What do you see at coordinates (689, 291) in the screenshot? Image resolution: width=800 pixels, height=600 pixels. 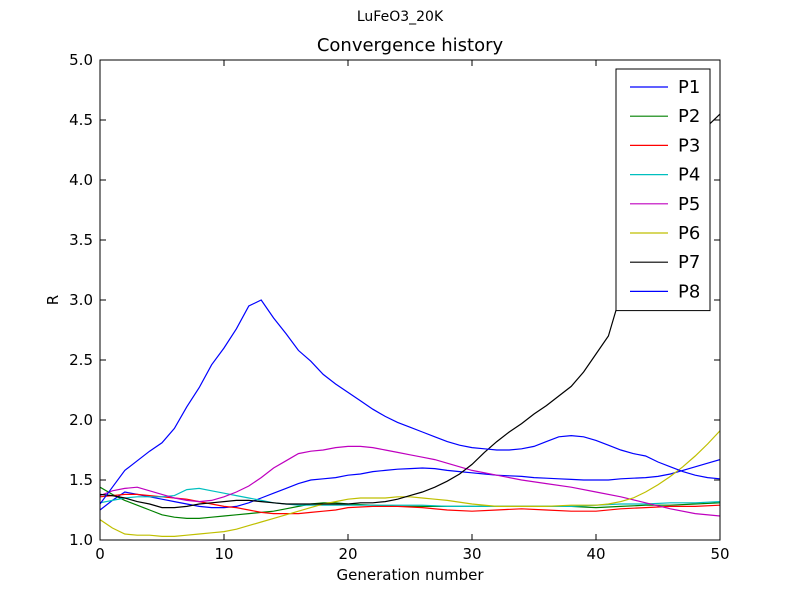 I see `legend-label-p8: P8` at bounding box center [689, 291].